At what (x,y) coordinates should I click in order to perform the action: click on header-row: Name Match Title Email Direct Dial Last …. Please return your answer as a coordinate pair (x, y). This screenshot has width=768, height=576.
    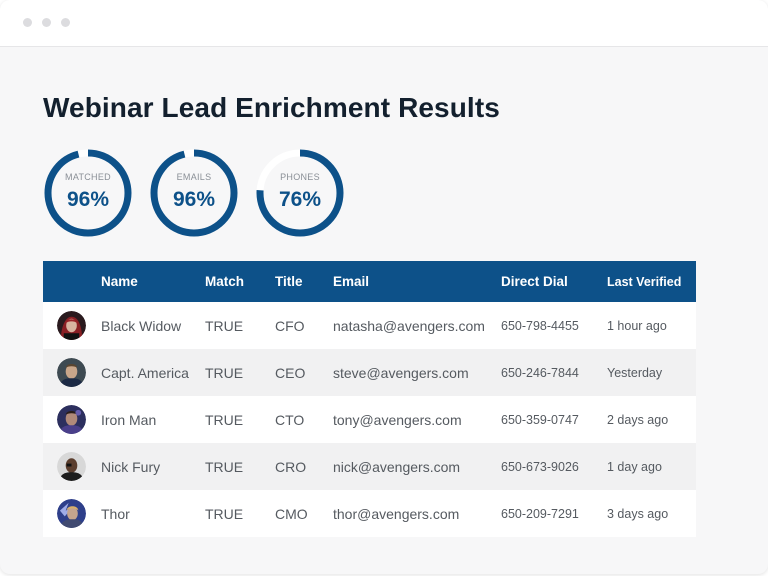
    Looking at the image, I should click on (369, 281).